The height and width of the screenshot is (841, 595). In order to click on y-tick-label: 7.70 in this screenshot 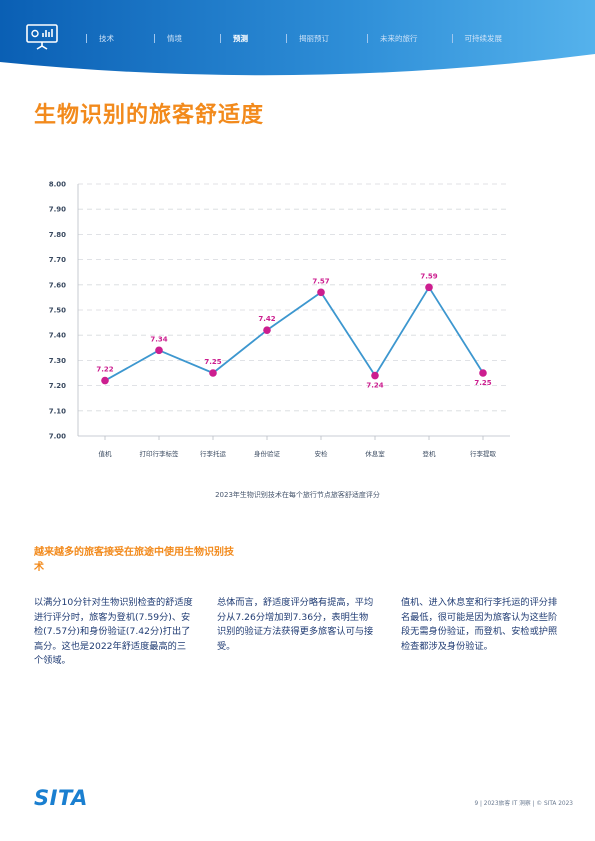, I will do `click(57, 260)`.